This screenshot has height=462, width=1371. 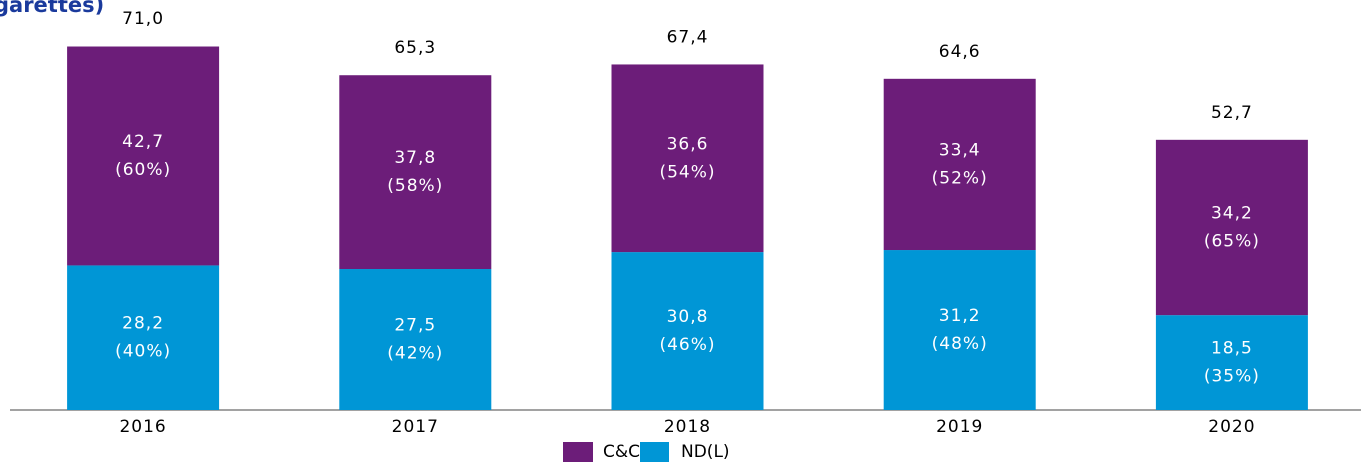 I want to click on chart-title: garettes), so click(x=52, y=8).